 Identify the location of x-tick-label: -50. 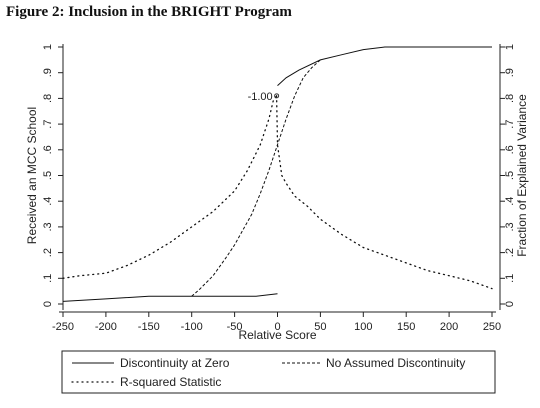
(235, 327).